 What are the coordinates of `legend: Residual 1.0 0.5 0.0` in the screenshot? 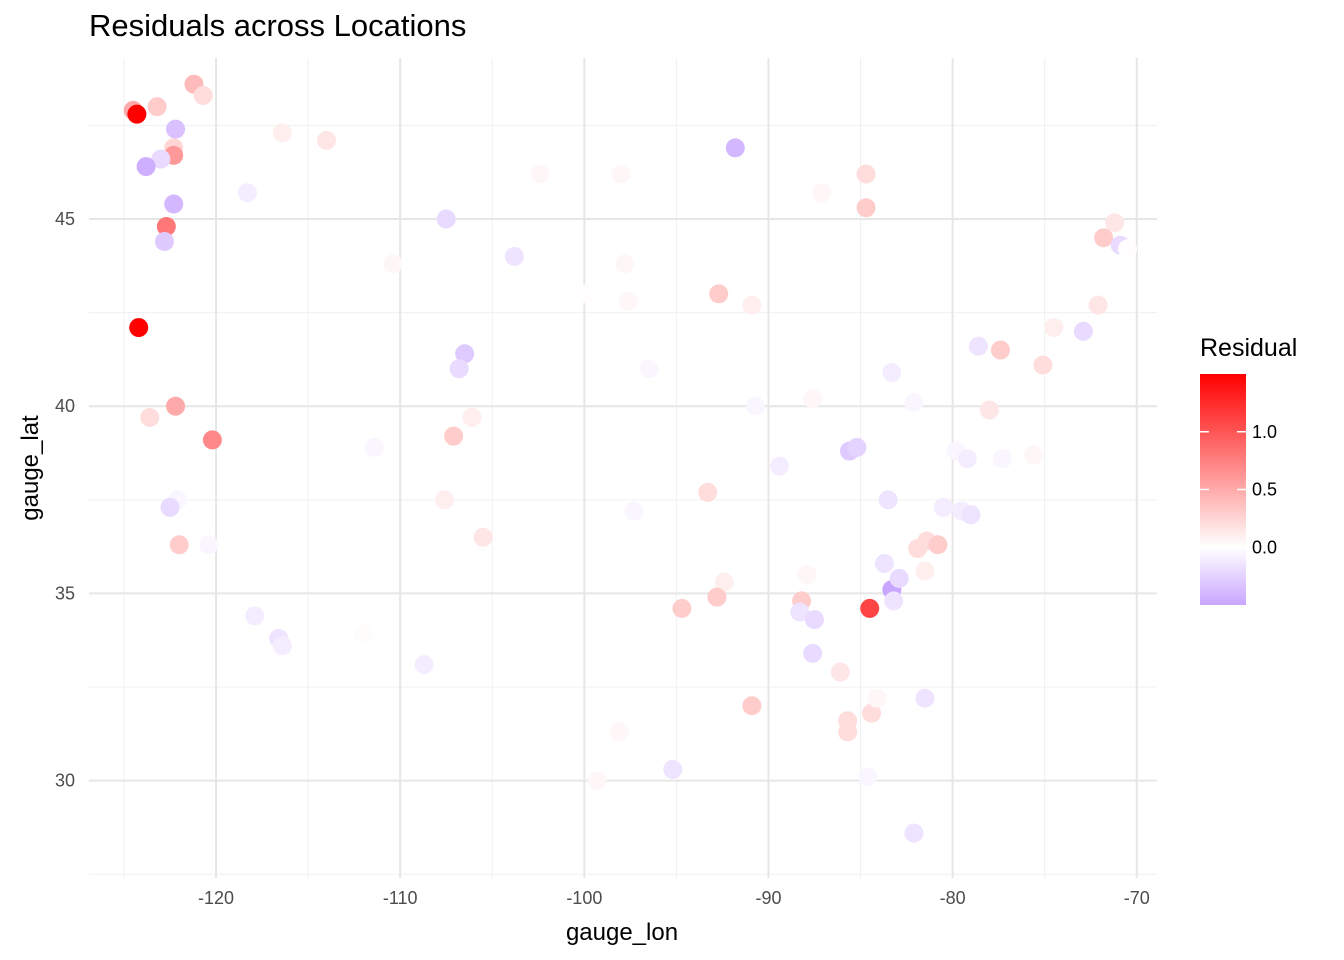 It's located at (1248, 469).